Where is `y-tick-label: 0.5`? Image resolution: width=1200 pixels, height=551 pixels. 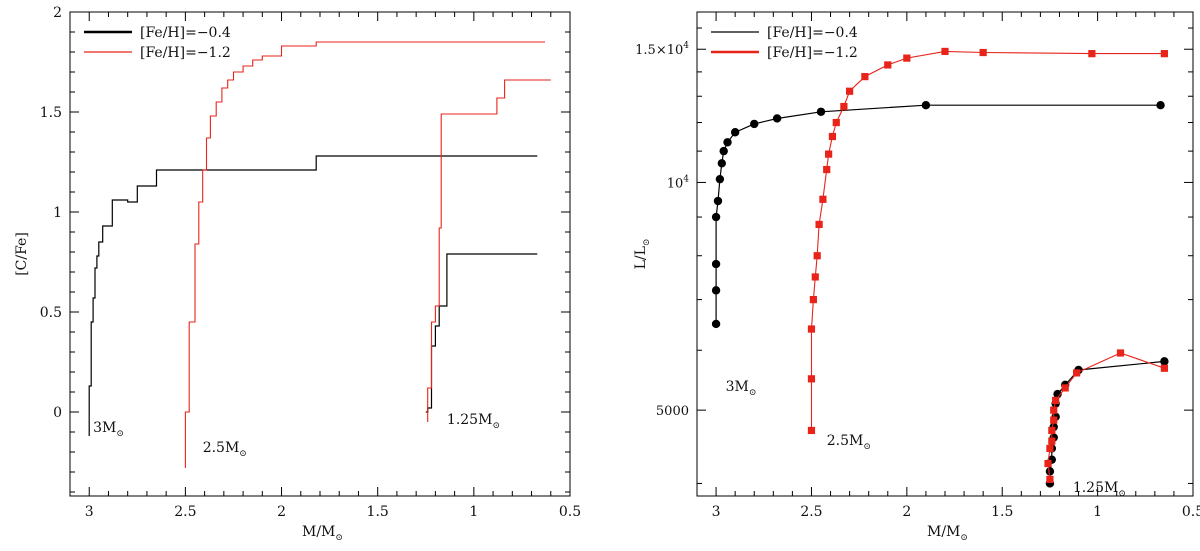
y-tick-label: 0.5 is located at coordinates (51, 313).